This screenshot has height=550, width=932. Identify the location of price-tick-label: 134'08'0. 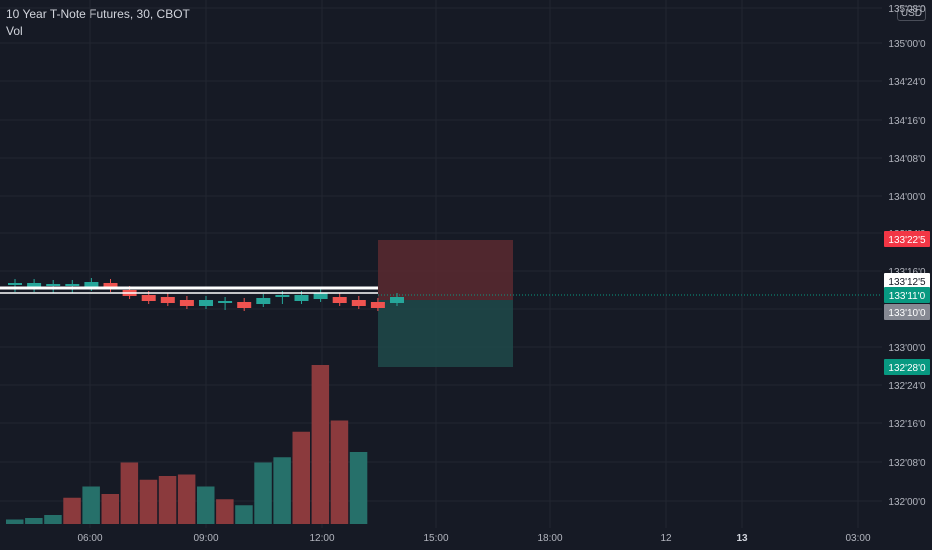
(907, 159).